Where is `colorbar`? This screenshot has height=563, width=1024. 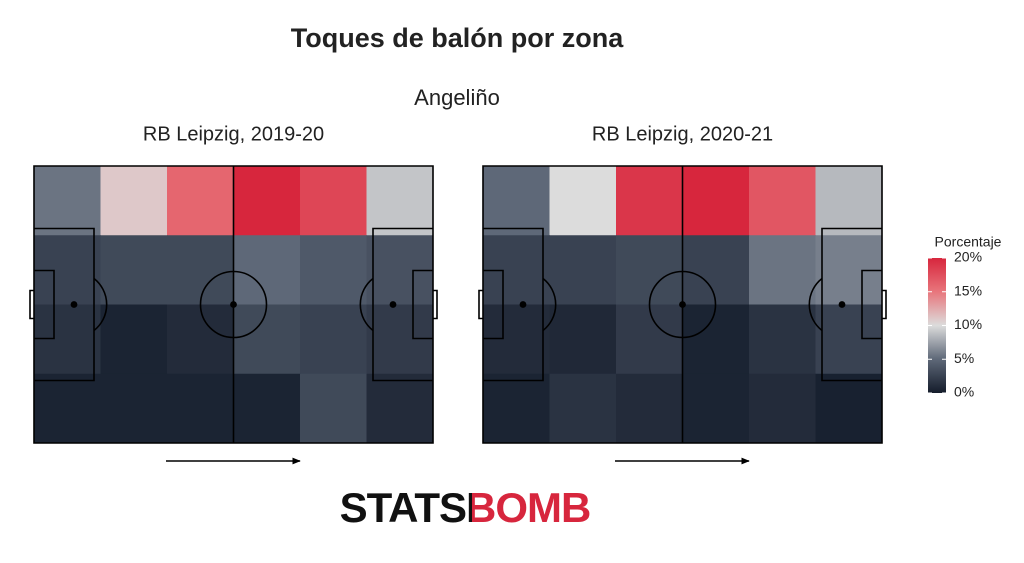
colorbar is located at coordinates (937, 325).